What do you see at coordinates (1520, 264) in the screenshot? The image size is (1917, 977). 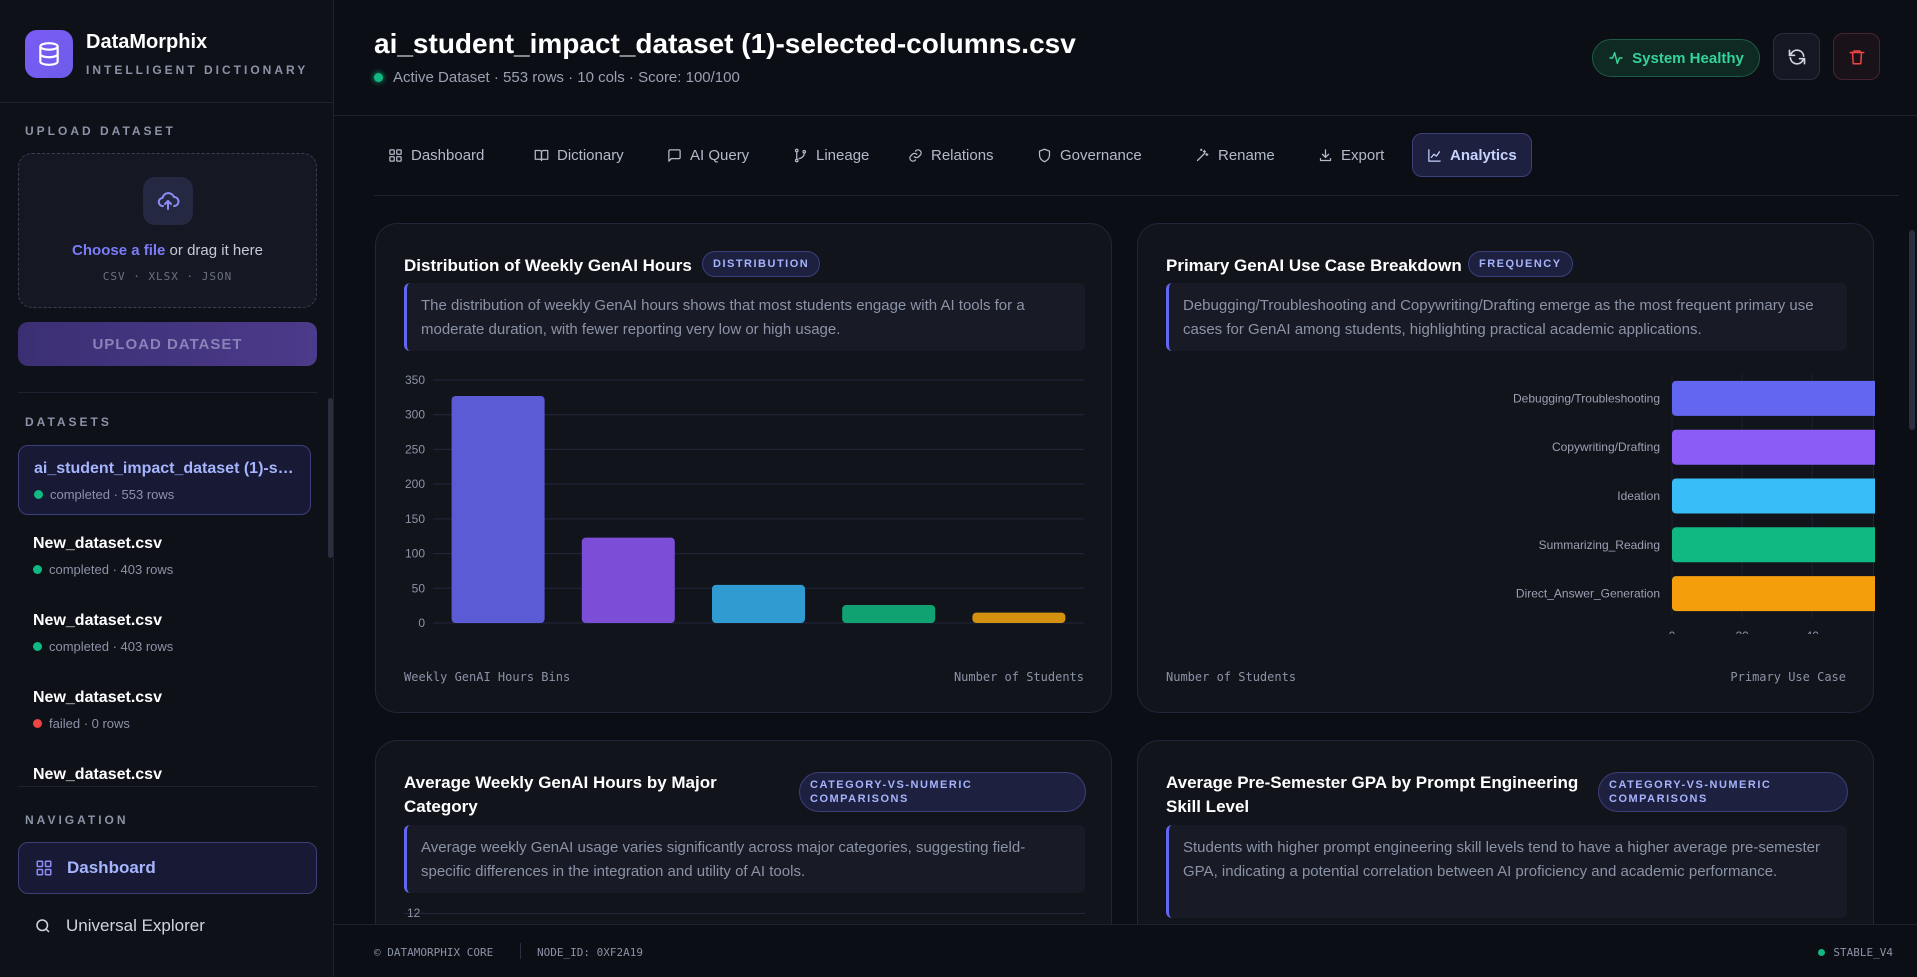 I see `chart-type-badge: FREQUENCY` at bounding box center [1520, 264].